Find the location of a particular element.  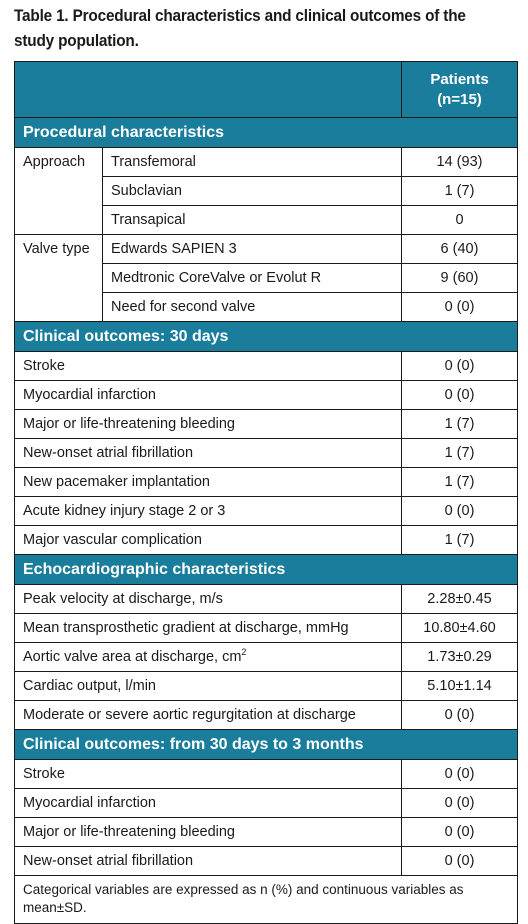

table-row: New-onset atrial fibrillation 1 (7) is located at coordinates (266, 453).